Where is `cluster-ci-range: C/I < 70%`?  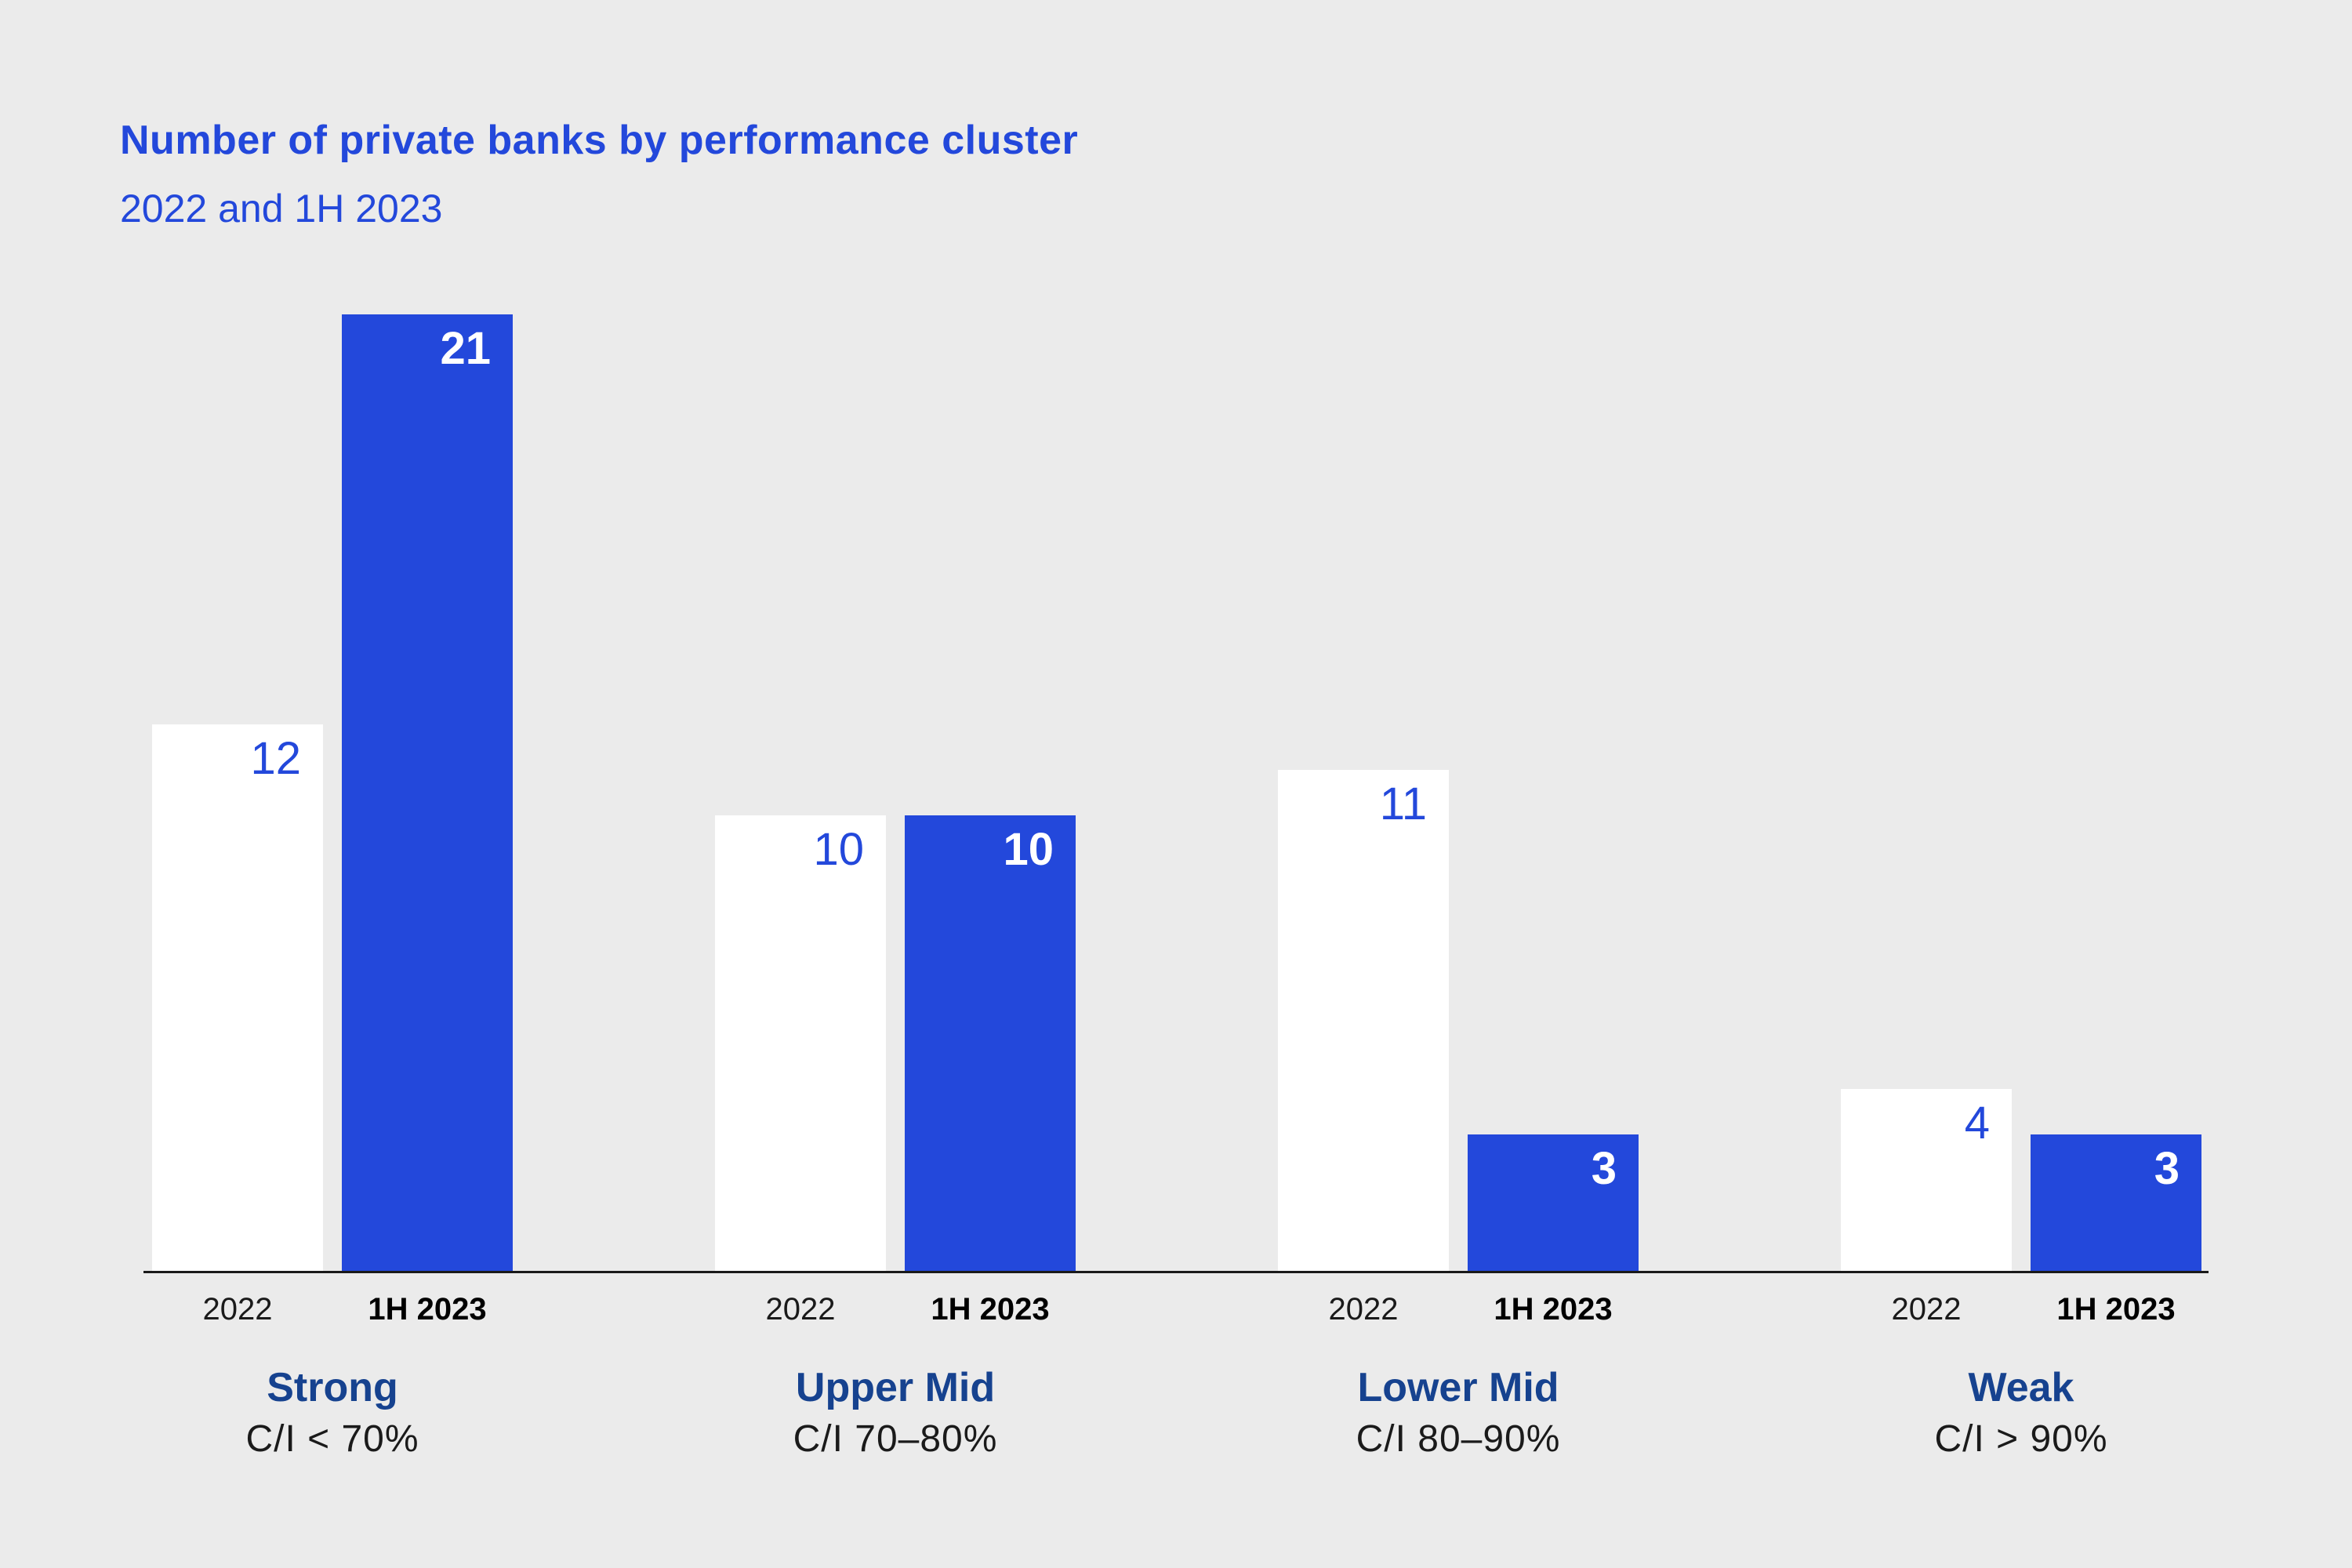
cluster-ci-range: C/I < 70% is located at coordinates (332, 1439).